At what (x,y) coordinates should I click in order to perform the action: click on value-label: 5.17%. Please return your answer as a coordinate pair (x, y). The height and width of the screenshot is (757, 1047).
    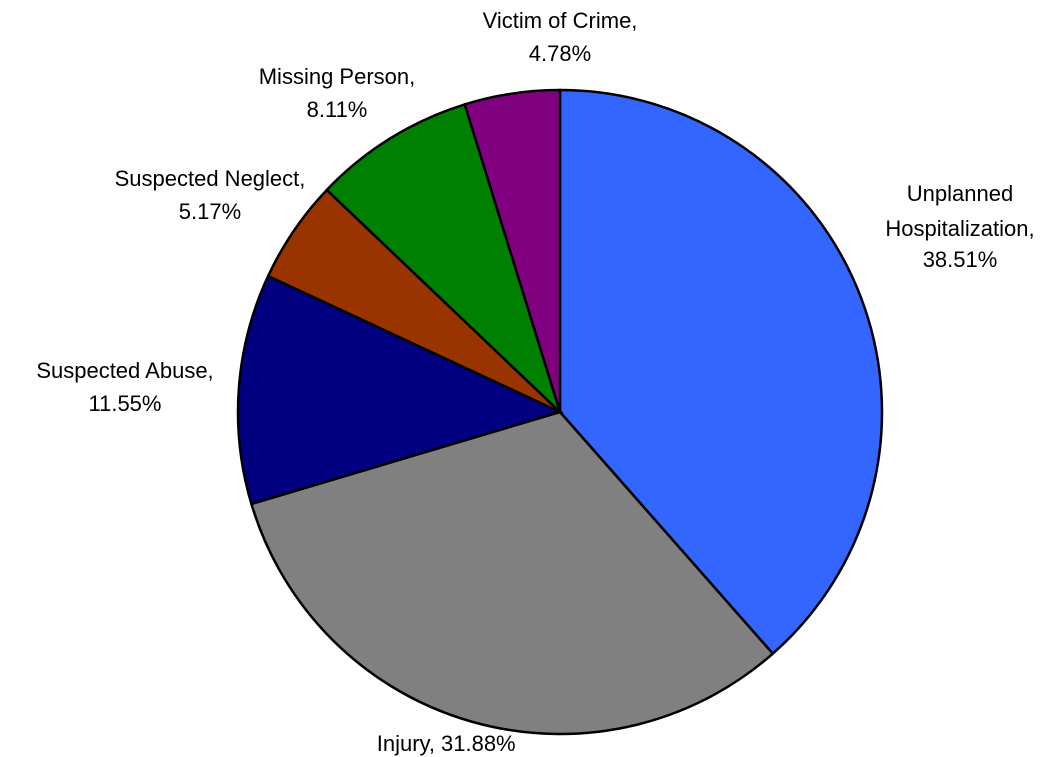
    Looking at the image, I should click on (210, 211).